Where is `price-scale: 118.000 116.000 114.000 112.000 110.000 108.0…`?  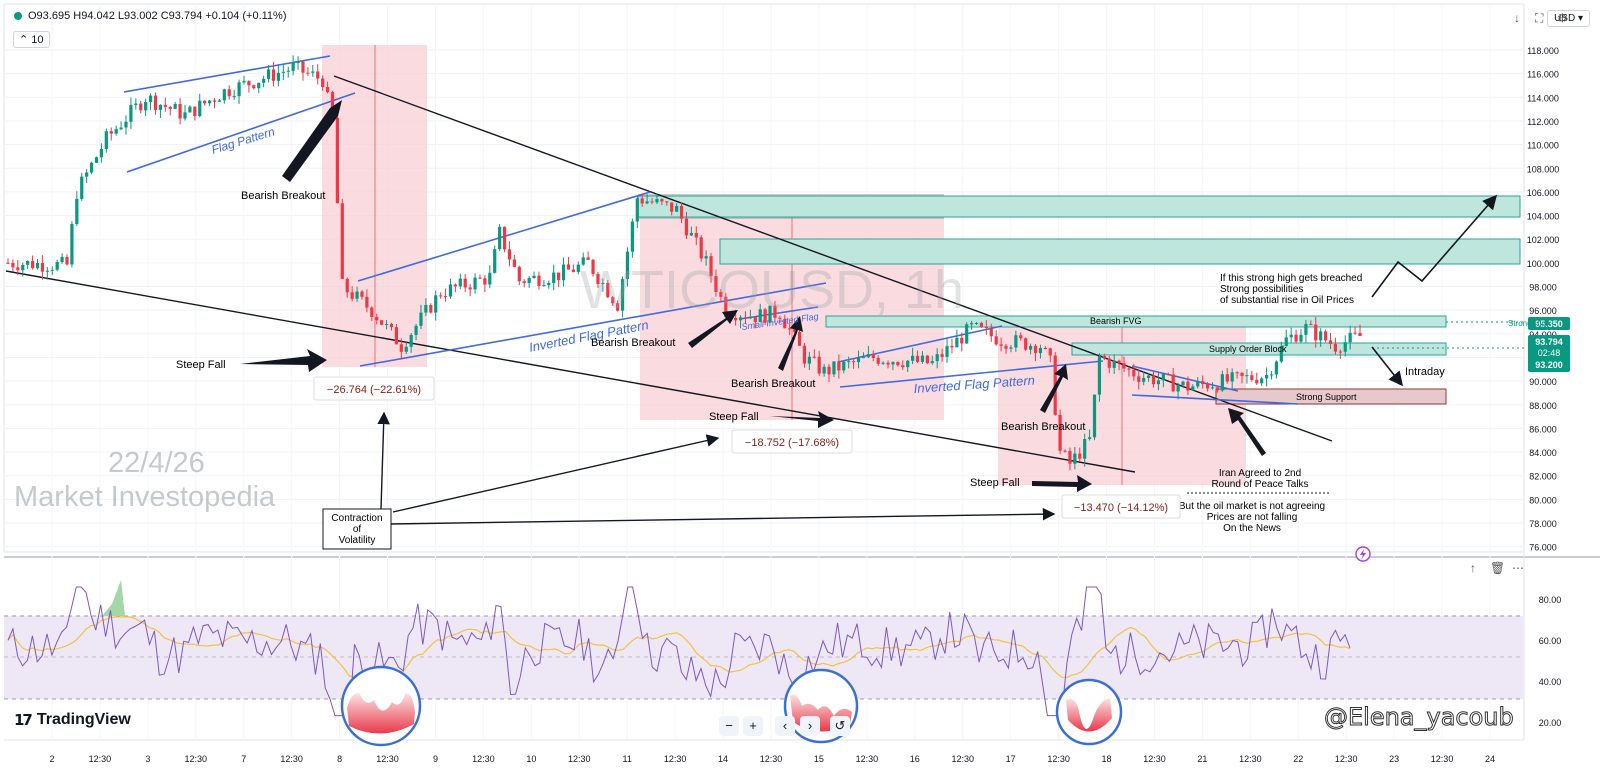 price-scale: 118.000 116.000 114.000 112.000 110.000 108.0… is located at coordinates (1543, 299).